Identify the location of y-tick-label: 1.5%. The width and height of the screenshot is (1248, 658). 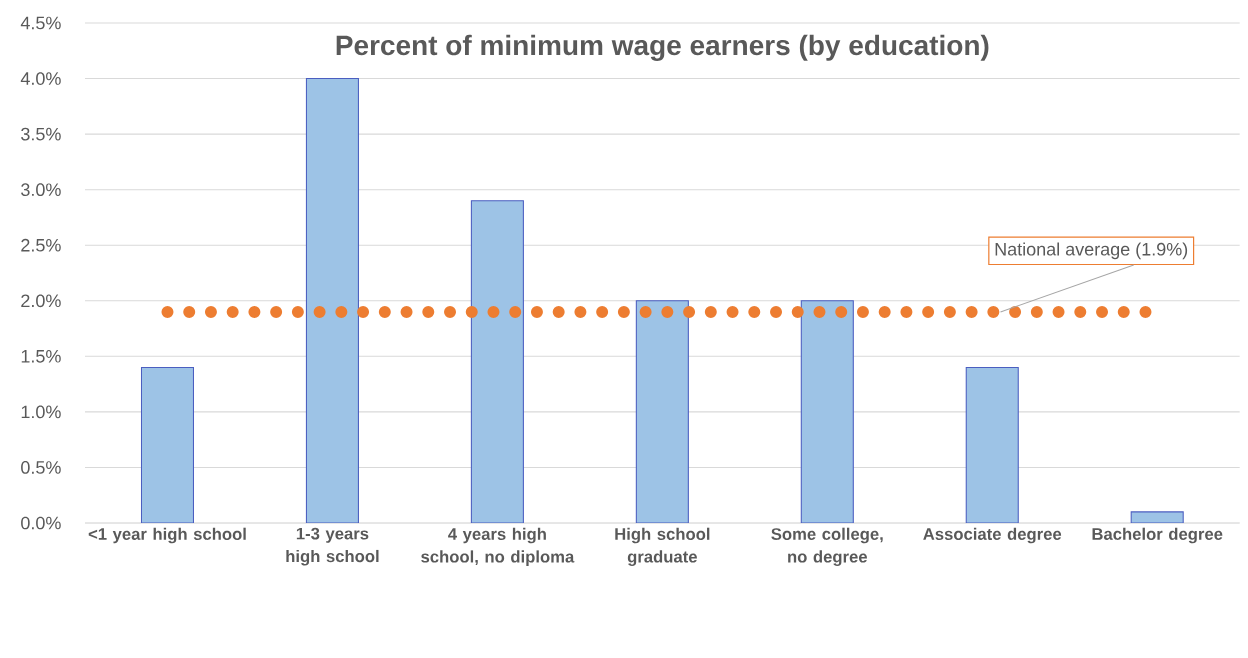
(41, 356).